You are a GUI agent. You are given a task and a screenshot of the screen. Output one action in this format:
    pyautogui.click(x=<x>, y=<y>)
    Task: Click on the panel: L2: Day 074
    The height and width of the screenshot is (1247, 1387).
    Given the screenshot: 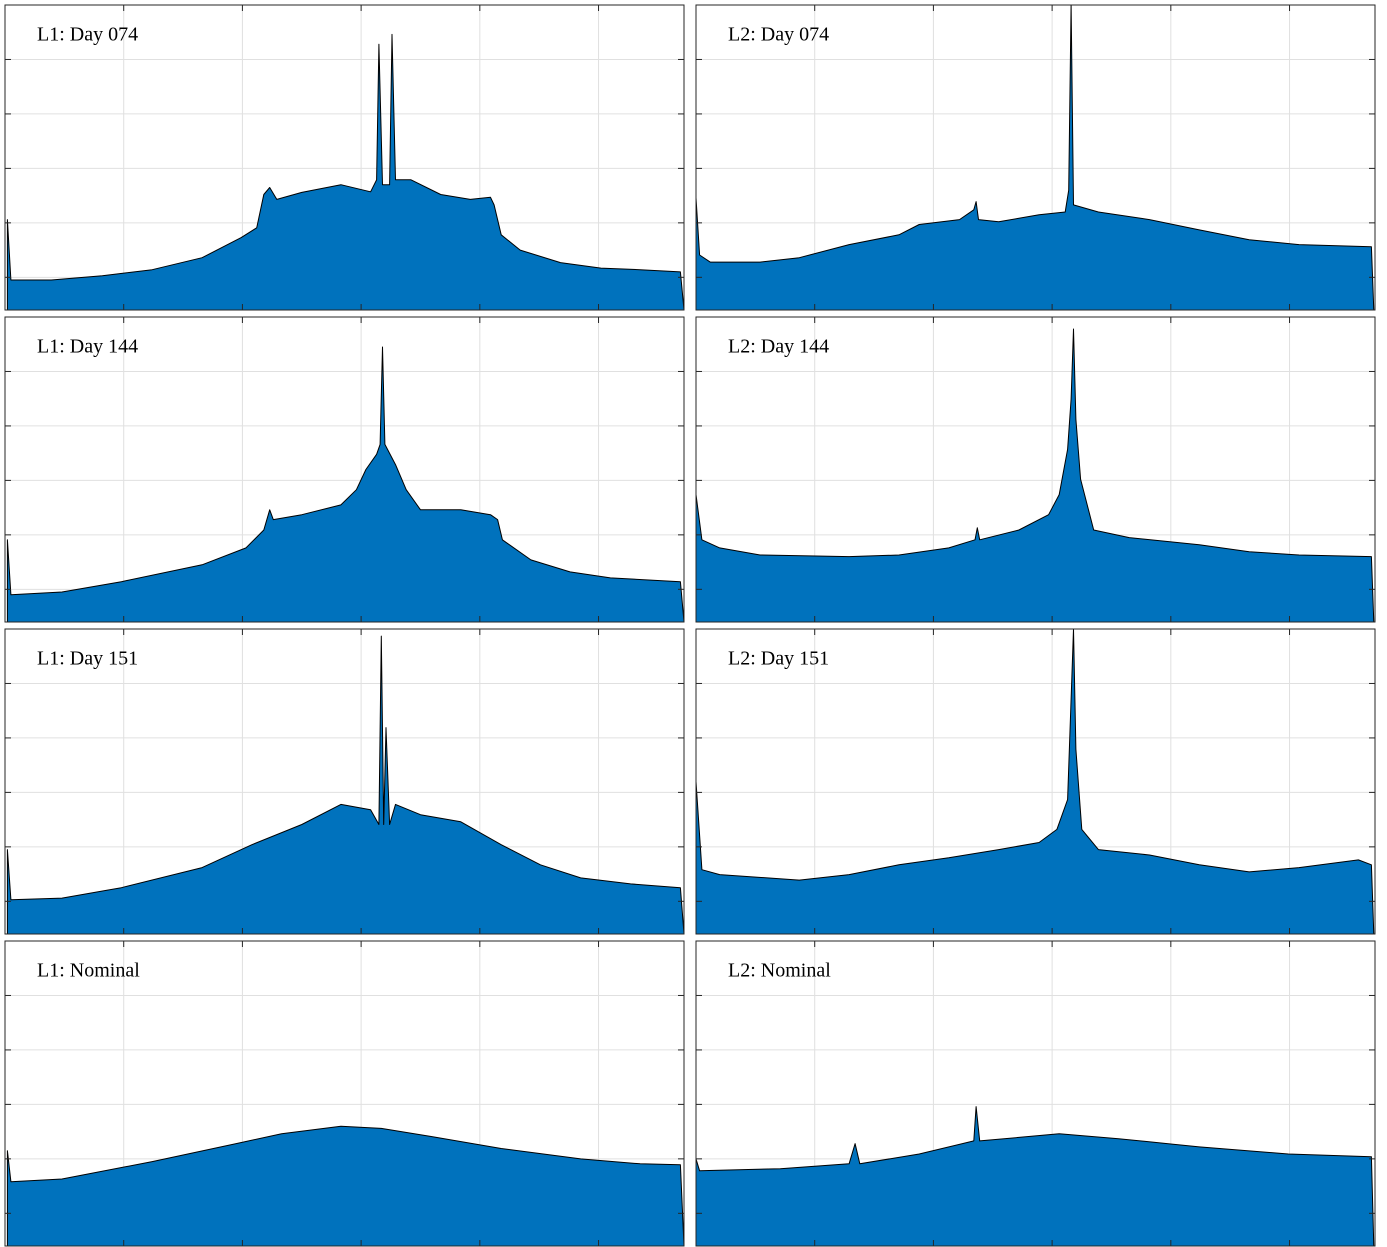 What is the action you would take?
    pyautogui.click(x=1035, y=157)
    